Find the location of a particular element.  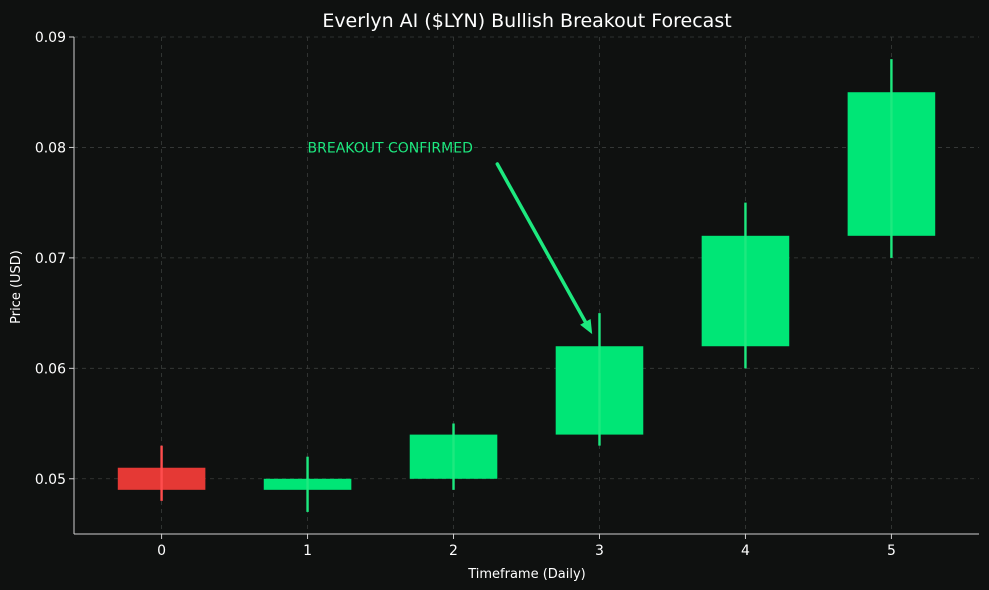

annotation-arrow-shaft is located at coordinates (541, 243).